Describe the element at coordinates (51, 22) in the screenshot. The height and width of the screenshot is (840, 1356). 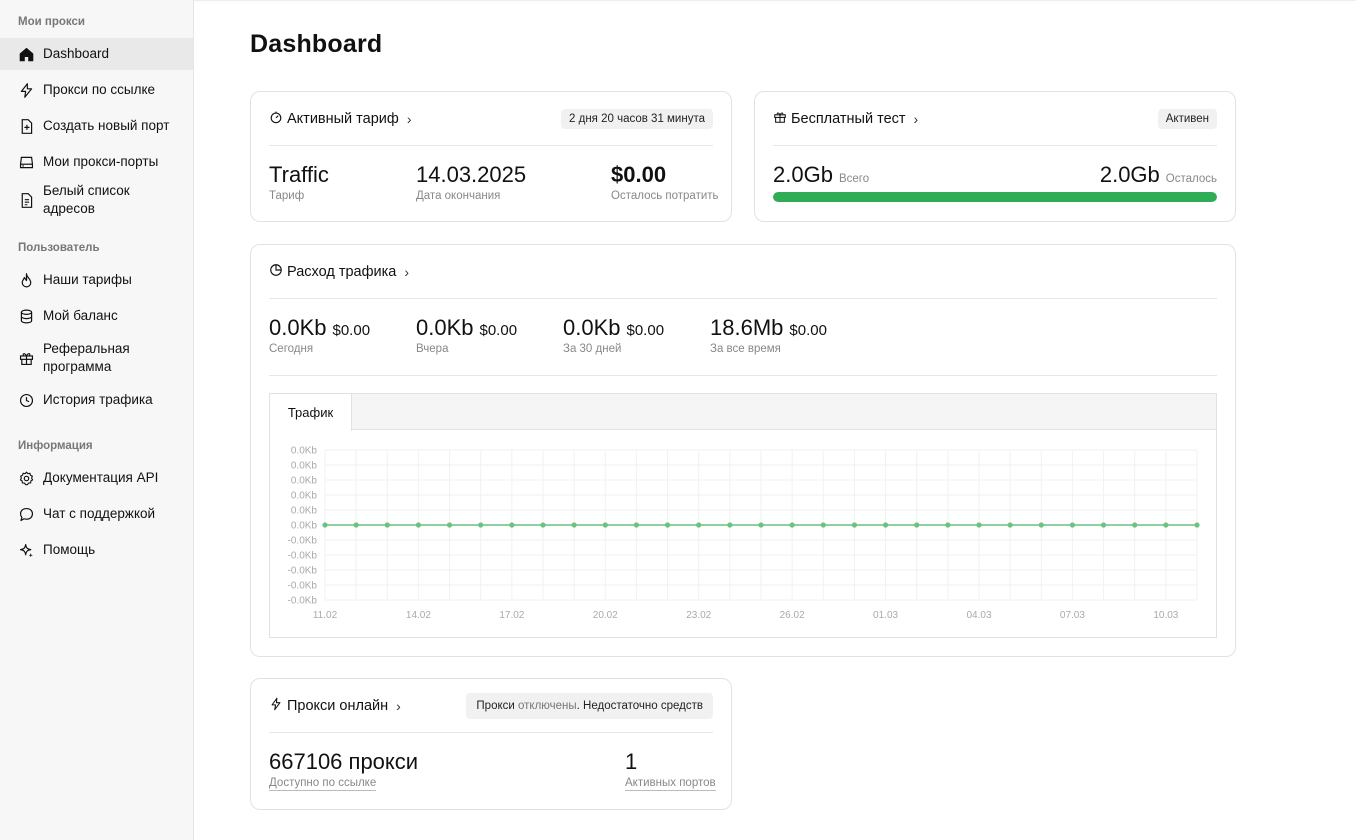
I see `sidebar-section-title: Мои прокси` at that location.